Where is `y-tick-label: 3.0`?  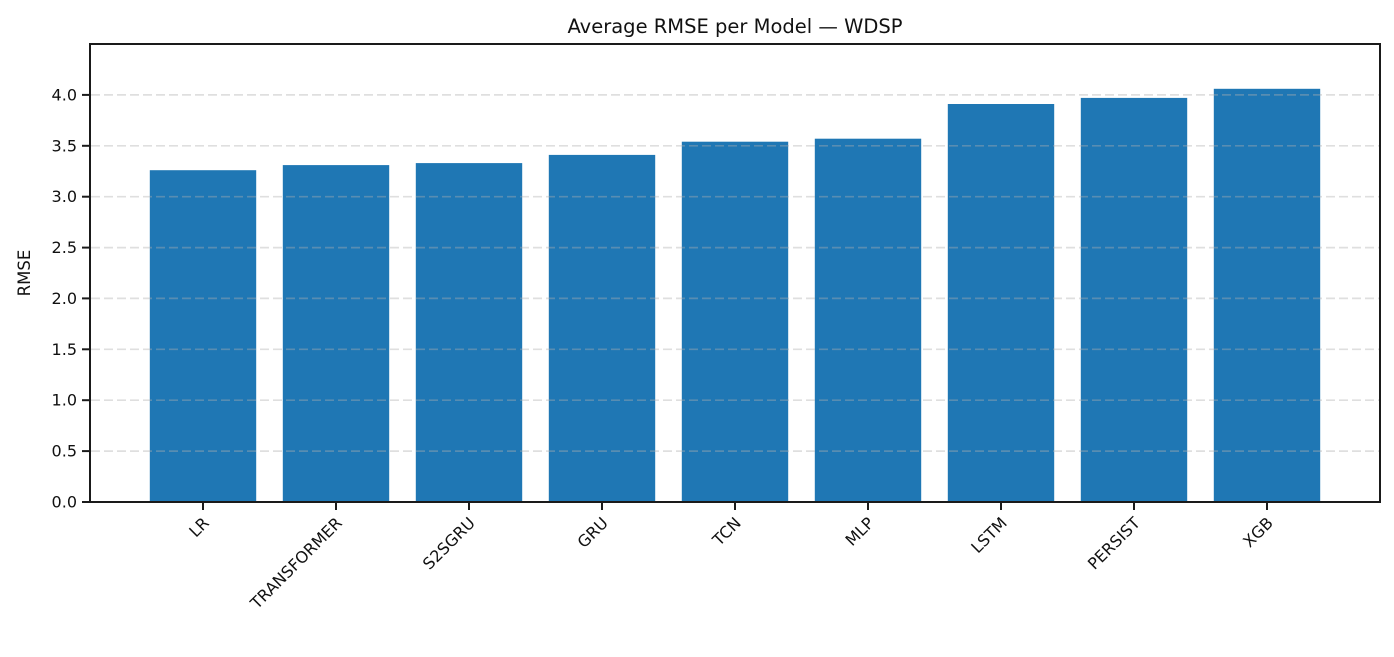 y-tick-label: 3.0 is located at coordinates (64, 196).